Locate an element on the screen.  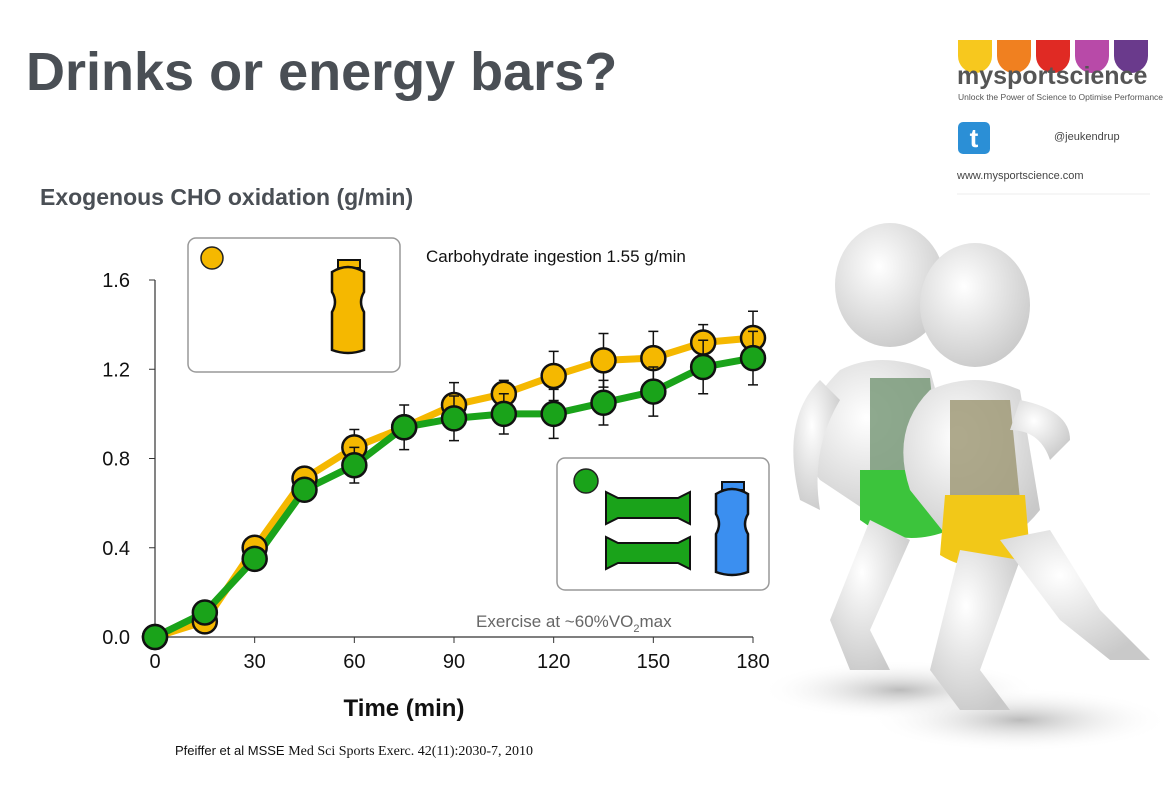
x-tick-label: 60 is located at coordinates (354, 662).